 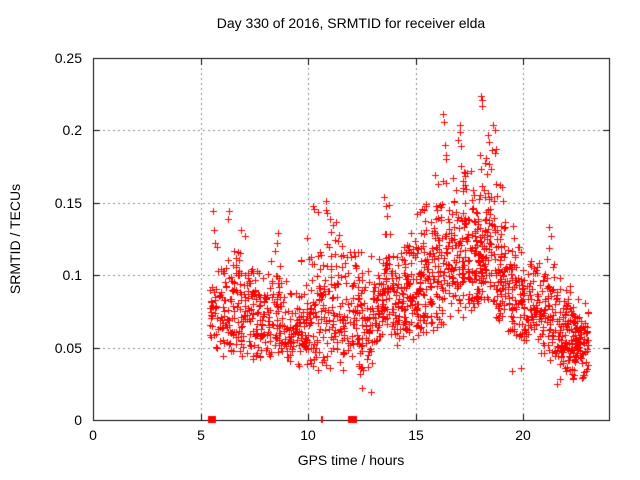 What do you see at coordinates (523, 435) in the screenshot?
I see `x-tick-label: 20` at bounding box center [523, 435].